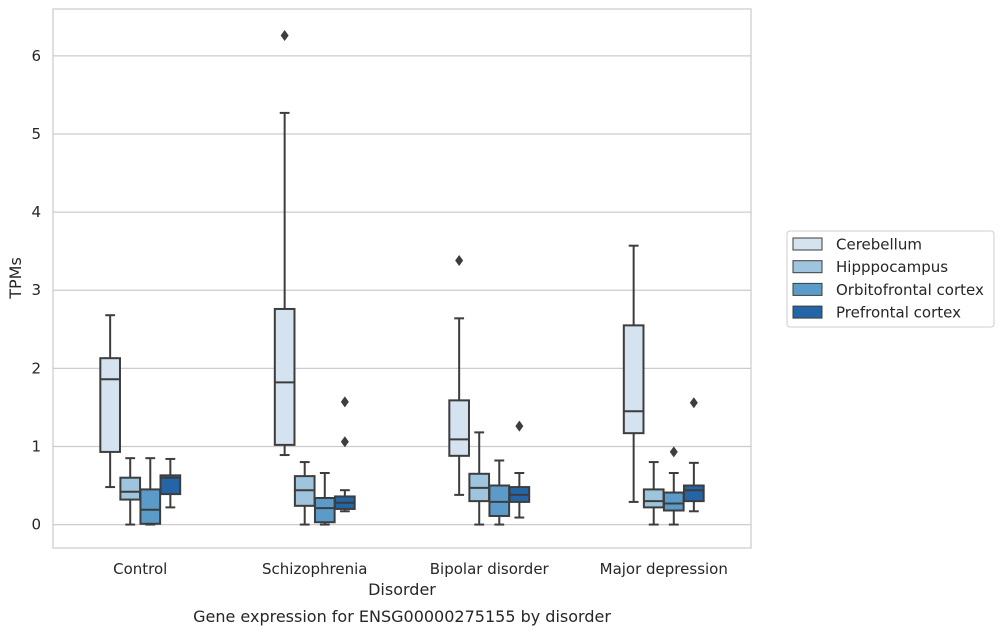 This screenshot has height=638, width=1003. What do you see at coordinates (490, 569) in the screenshot?
I see `x-tick-label: Bipolar disorder` at bounding box center [490, 569].